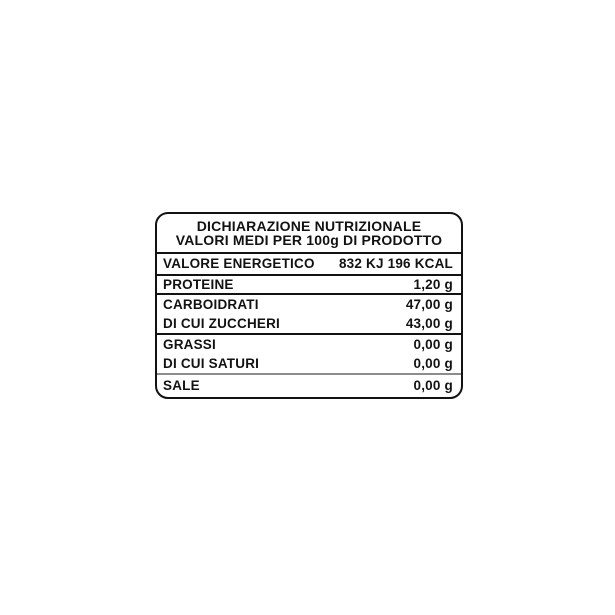 The image size is (615, 615). Describe the element at coordinates (309, 386) in the screenshot. I see `nutrient-row-salt: SALE 0,00 g` at that location.